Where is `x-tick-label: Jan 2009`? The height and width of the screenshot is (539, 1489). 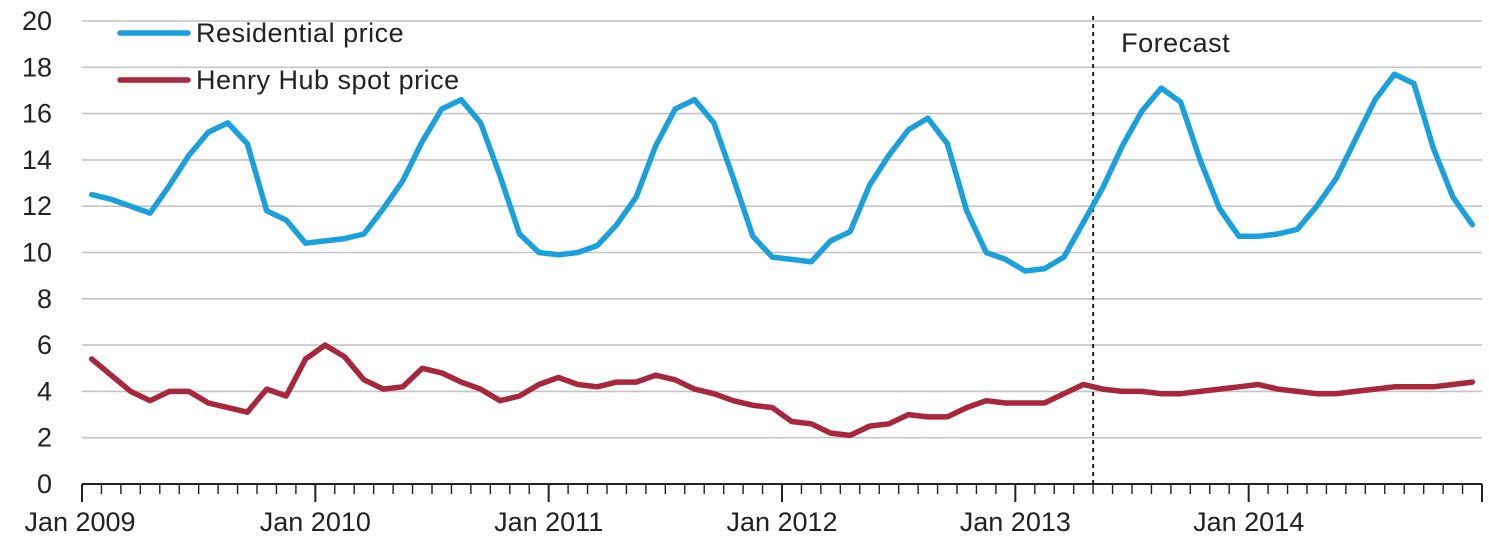
x-tick-label: Jan 2009 is located at coordinates (79, 522).